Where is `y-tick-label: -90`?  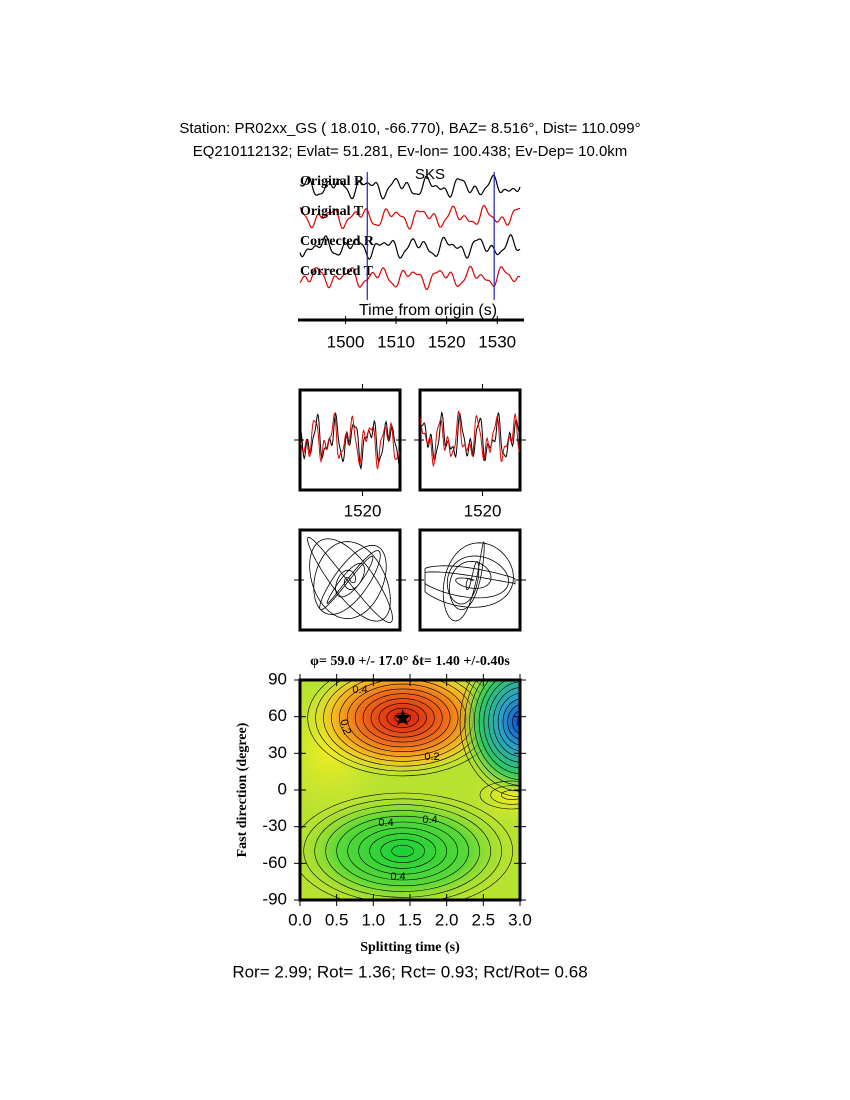
y-tick-label: -90 is located at coordinates (274, 898).